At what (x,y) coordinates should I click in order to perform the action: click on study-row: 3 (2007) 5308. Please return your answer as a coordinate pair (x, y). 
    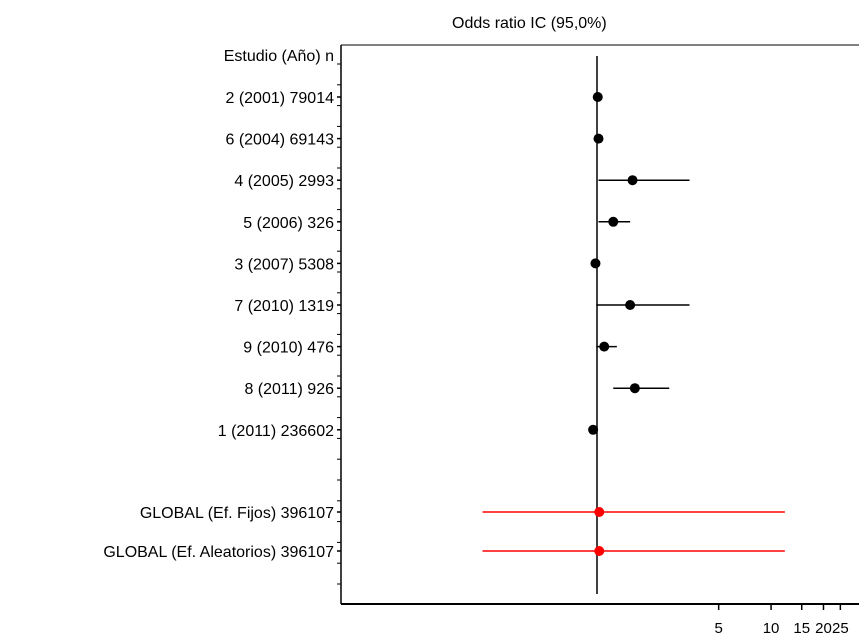
    Looking at the image, I should click on (417, 264).